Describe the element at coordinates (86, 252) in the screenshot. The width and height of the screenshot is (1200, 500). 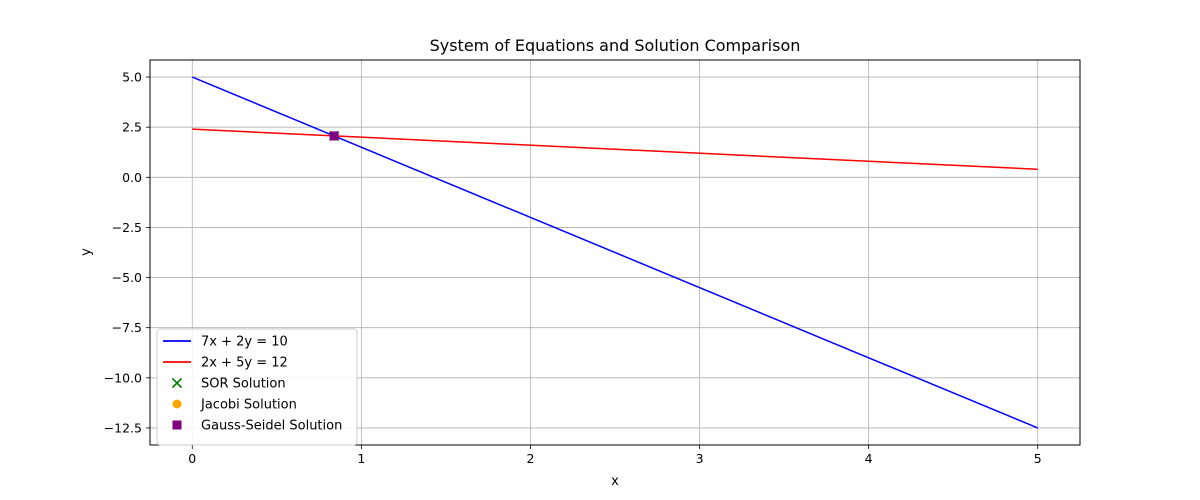
I see `y-axis-label: y` at that location.